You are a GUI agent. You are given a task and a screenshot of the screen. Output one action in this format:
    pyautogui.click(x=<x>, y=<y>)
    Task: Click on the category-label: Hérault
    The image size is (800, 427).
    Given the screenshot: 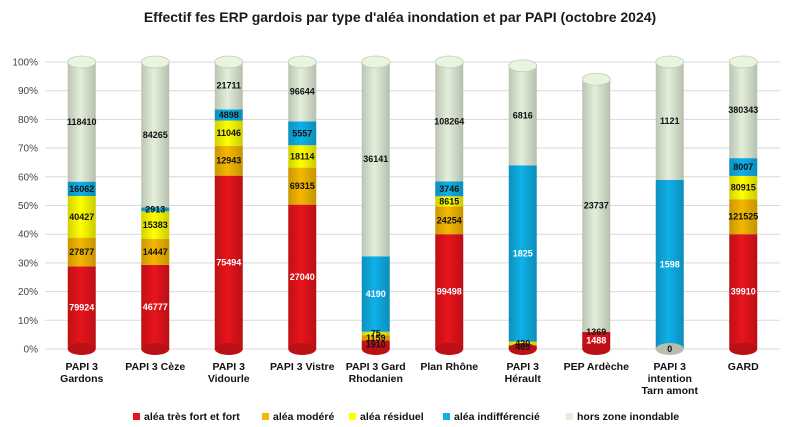 What is the action you would take?
    pyautogui.click(x=523, y=379)
    